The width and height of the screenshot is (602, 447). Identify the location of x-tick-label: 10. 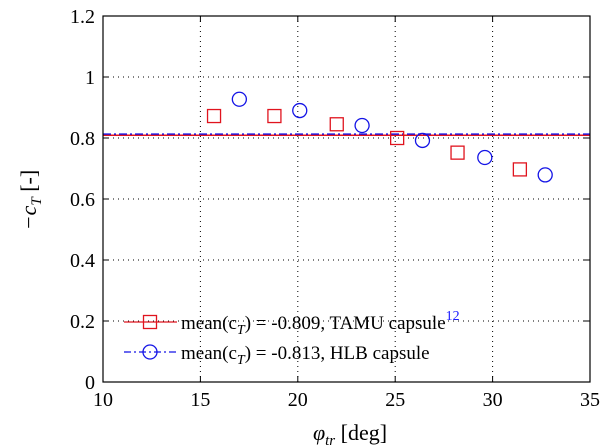
(103, 400).